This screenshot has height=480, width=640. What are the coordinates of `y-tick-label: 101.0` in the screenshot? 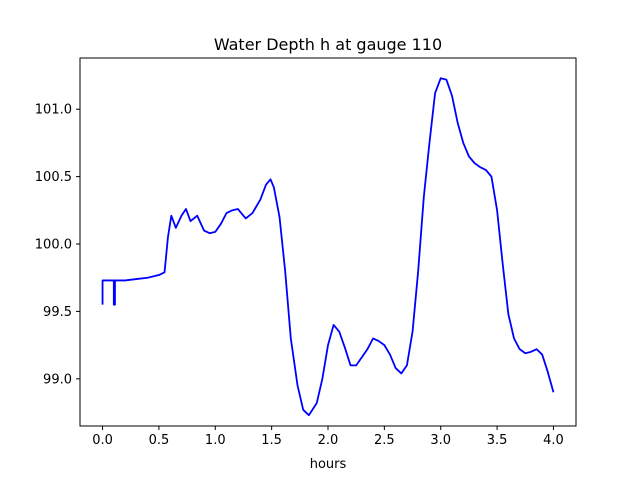 It's located at (53, 110).